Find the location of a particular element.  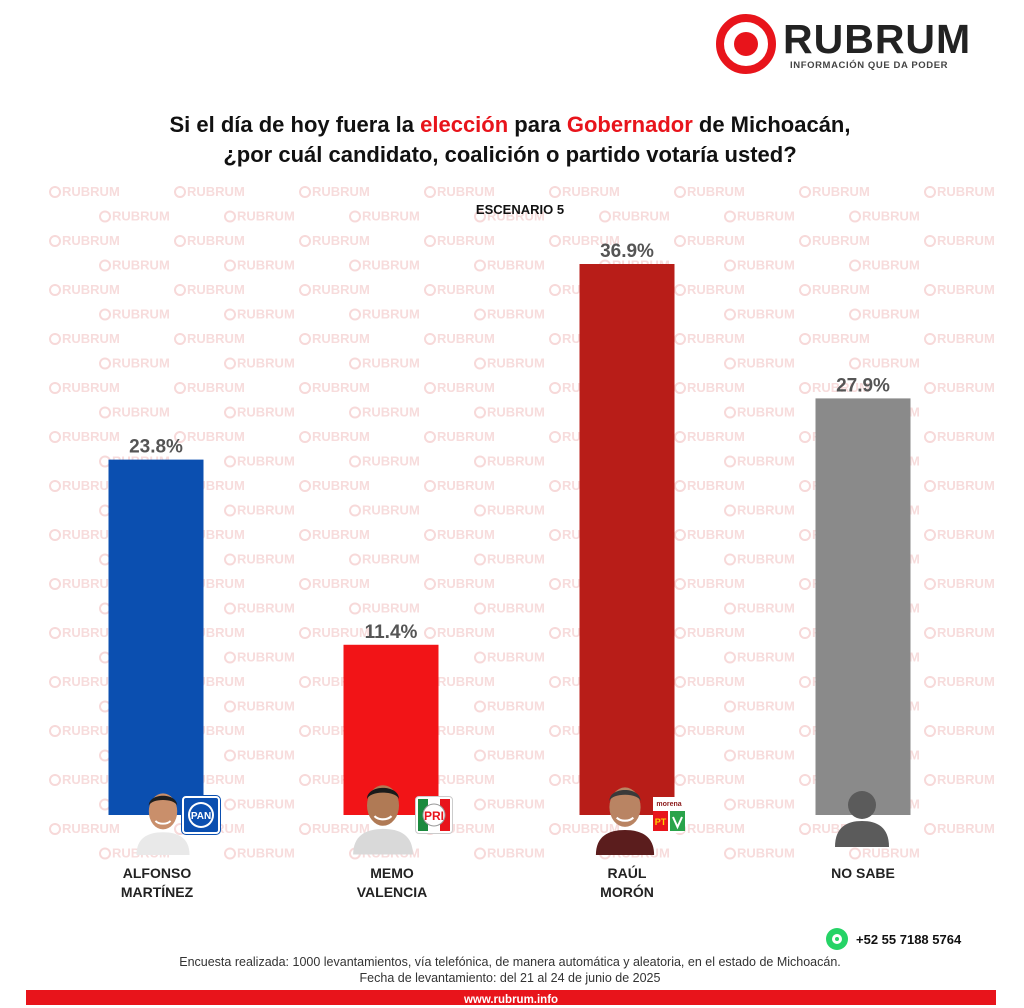

category-line: MORÓN is located at coordinates (627, 892).